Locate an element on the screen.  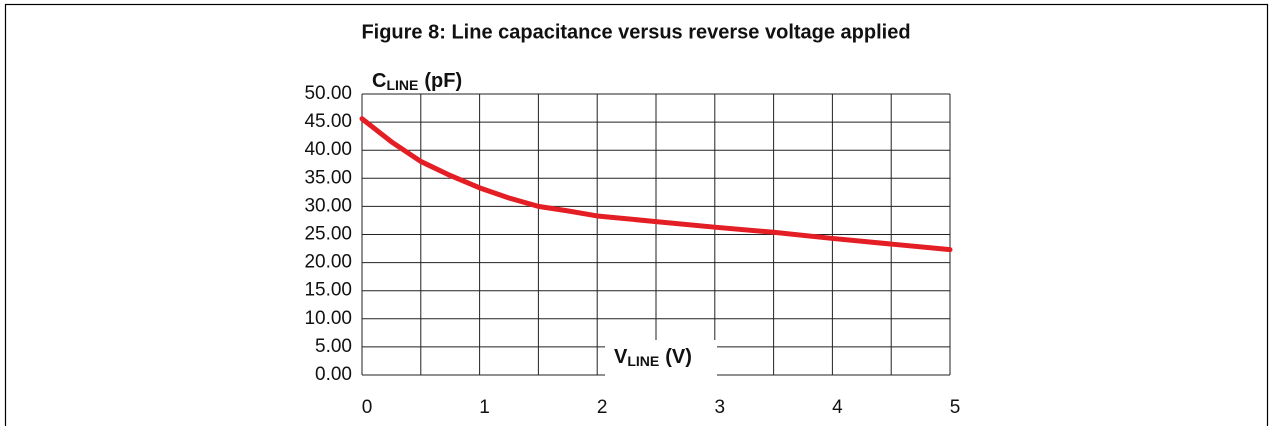
x-tick-label: 4 is located at coordinates (837, 407).